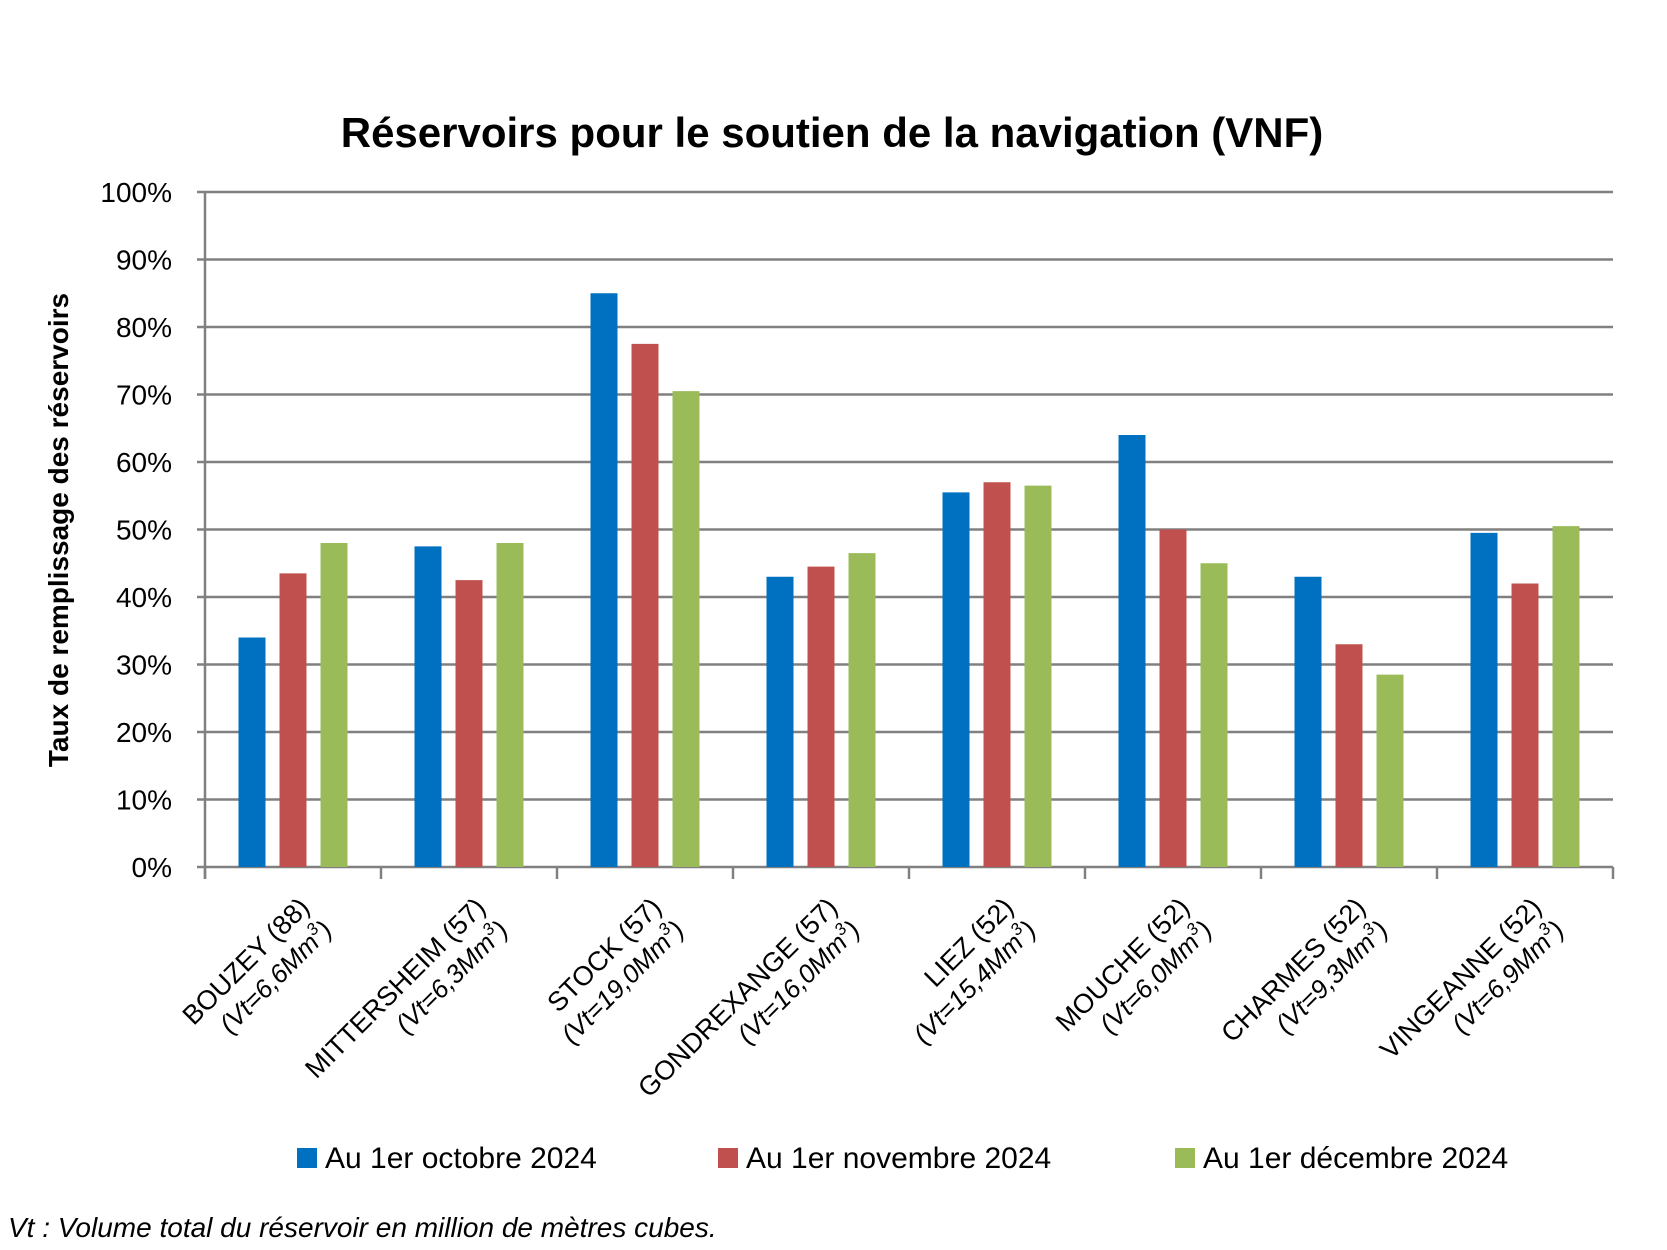 This screenshot has width=1667, height=1250. I want to click on legend-label: Au 1er octobre 2024, so click(461, 1158).